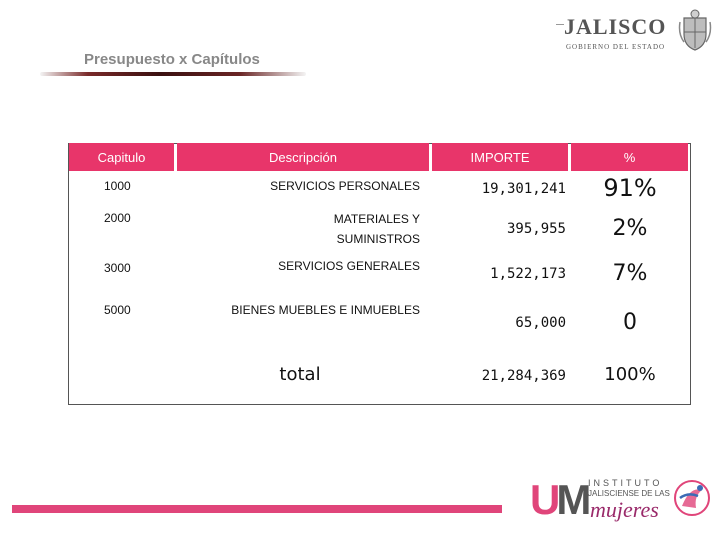 The image size is (720, 540). Describe the element at coordinates (615, 26) in the screenshot. I see `jalisco-logo-word: JALISCO` at that location.